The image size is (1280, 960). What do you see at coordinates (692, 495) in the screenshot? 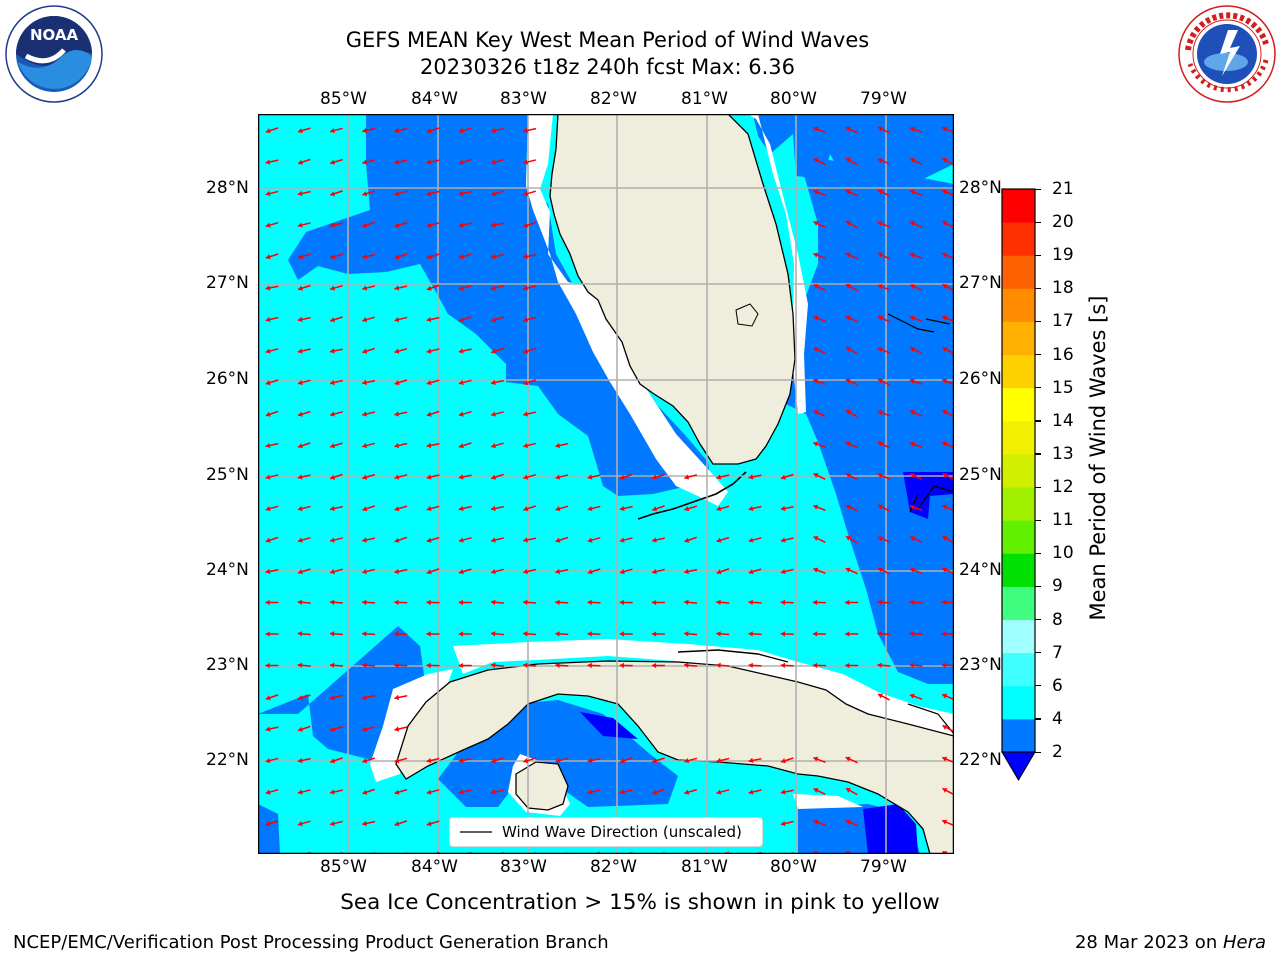
I see `florida-keys` at bounding box center [692, 495].